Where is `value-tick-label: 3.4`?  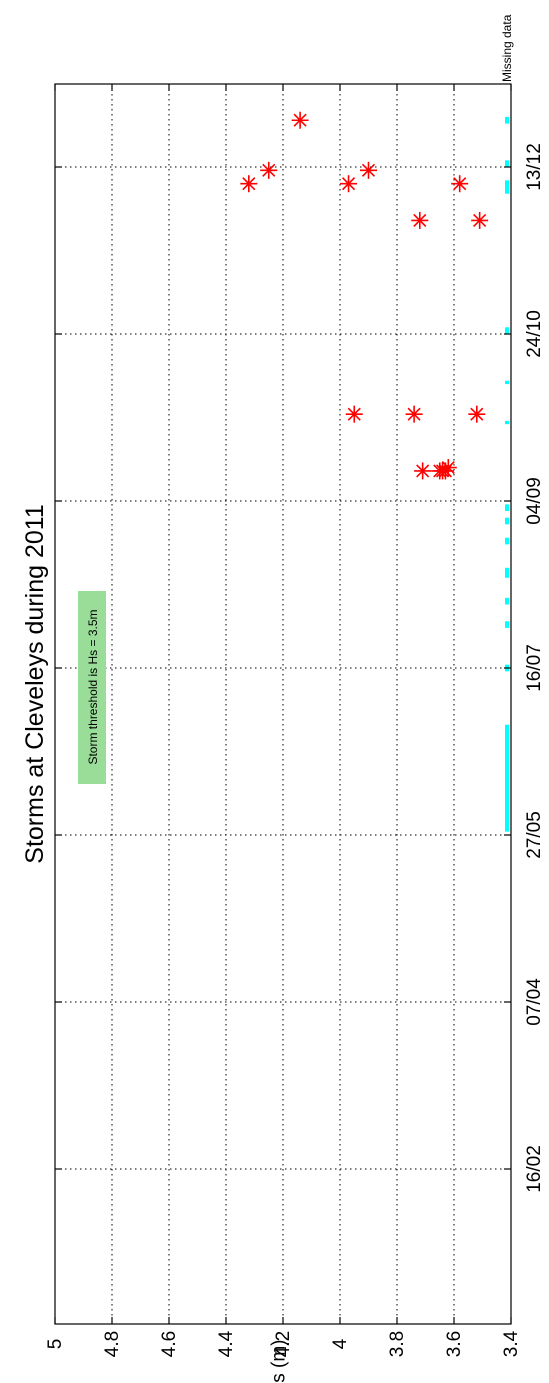 value-tick-label: 3.4 is located at coordinates (511, 1343).